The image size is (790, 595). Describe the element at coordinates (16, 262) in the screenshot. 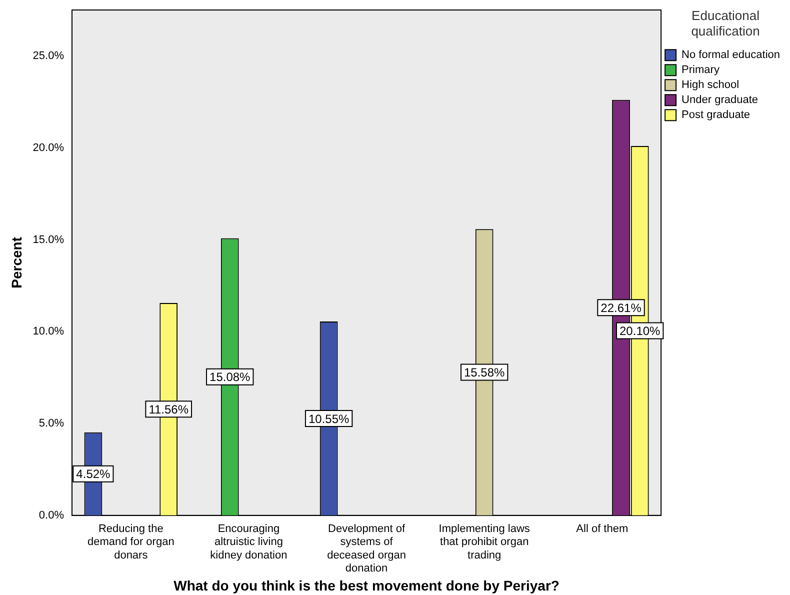

I see `y-axis-title: Percent` at that location.